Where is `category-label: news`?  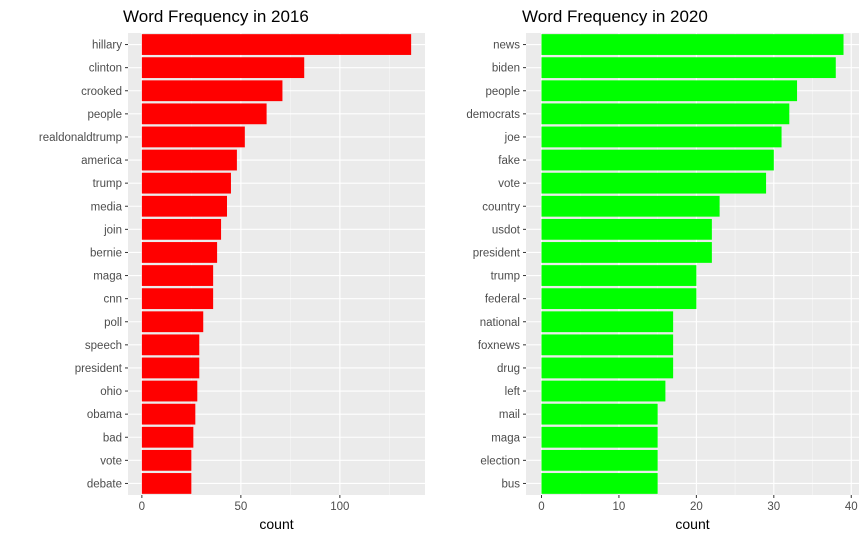
category-label: news is located at coordinates (506, 46).